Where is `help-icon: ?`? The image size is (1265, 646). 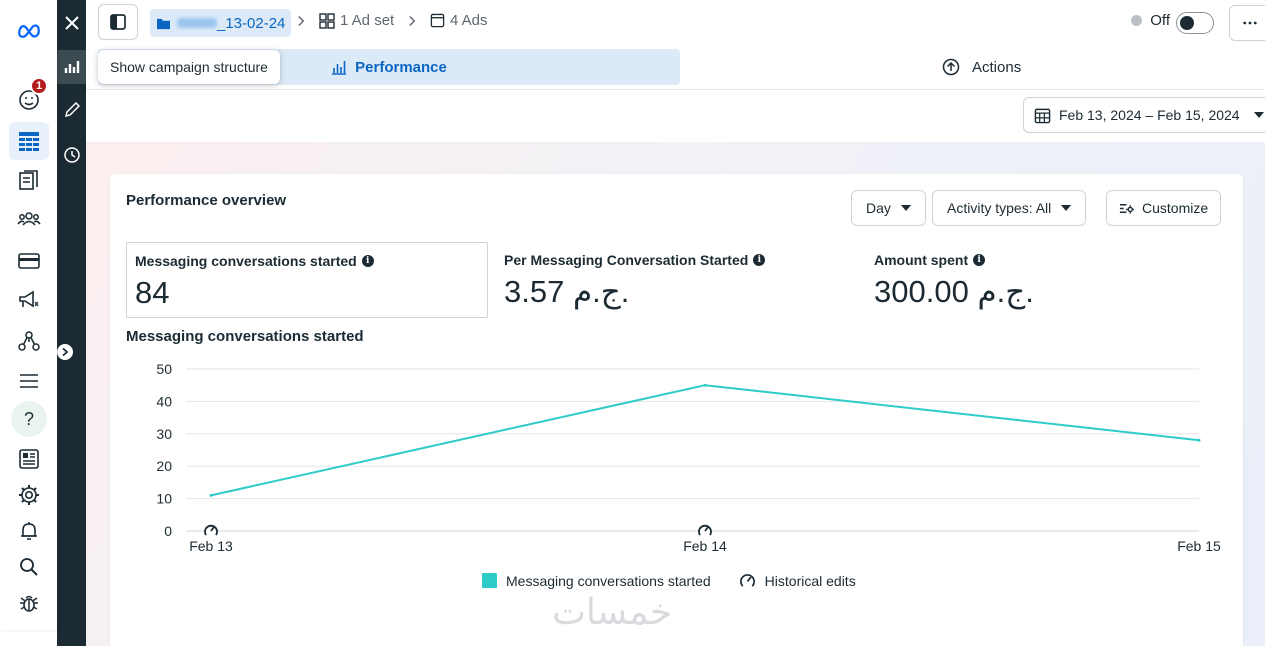 help-icon: ? is located at coordinates (29, 419).